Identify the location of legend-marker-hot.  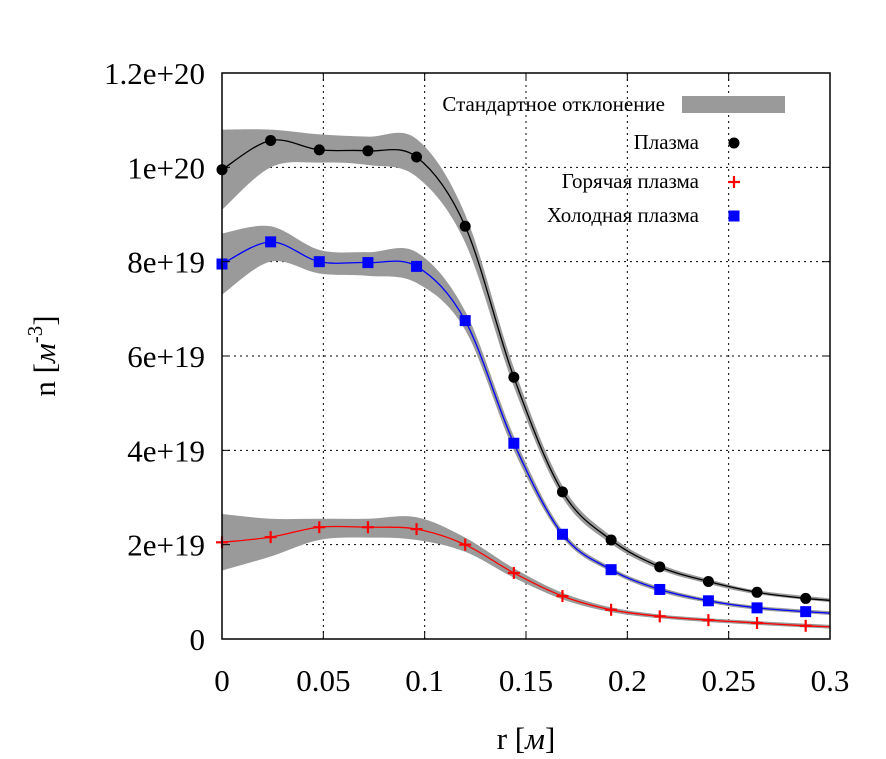
(734, 182).